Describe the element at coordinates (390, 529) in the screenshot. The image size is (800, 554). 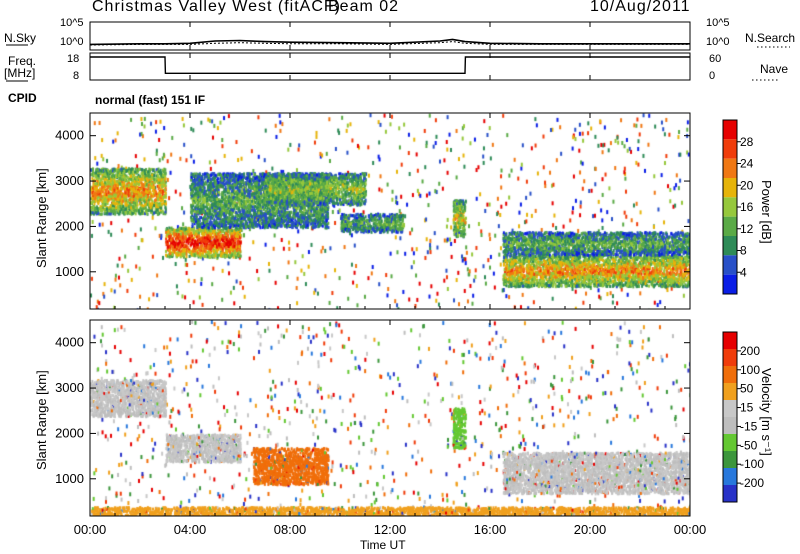
I see `x-tick-label: 12:00` at that location.